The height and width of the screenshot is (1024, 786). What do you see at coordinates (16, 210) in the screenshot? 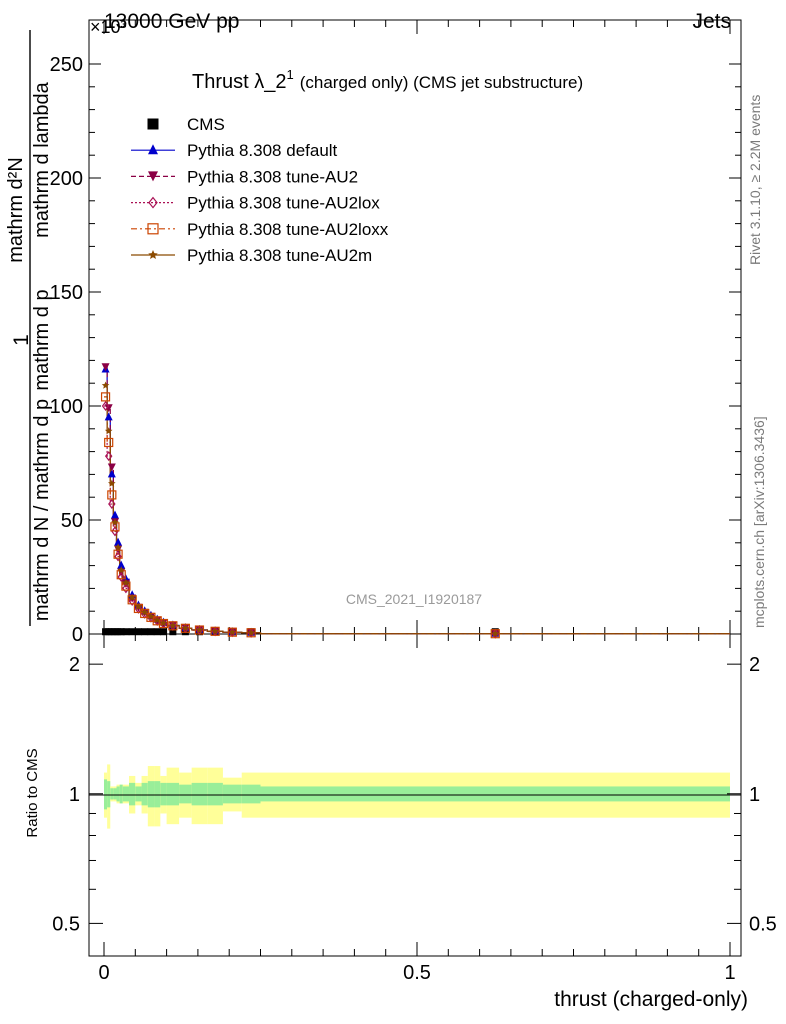
I see `ylabel-numerator: mathrm d²N` at bounding box center [16, 210].